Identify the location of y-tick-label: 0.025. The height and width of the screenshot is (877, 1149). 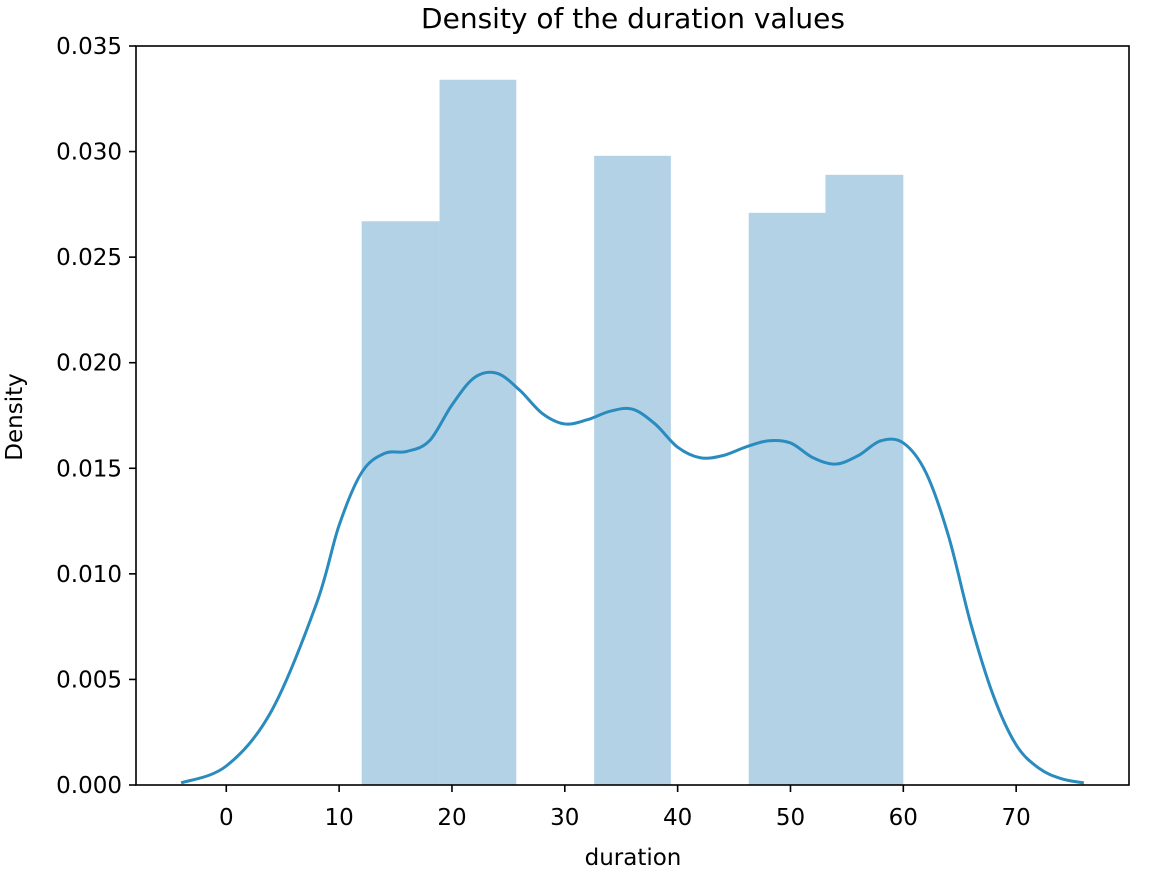
(89, 258).